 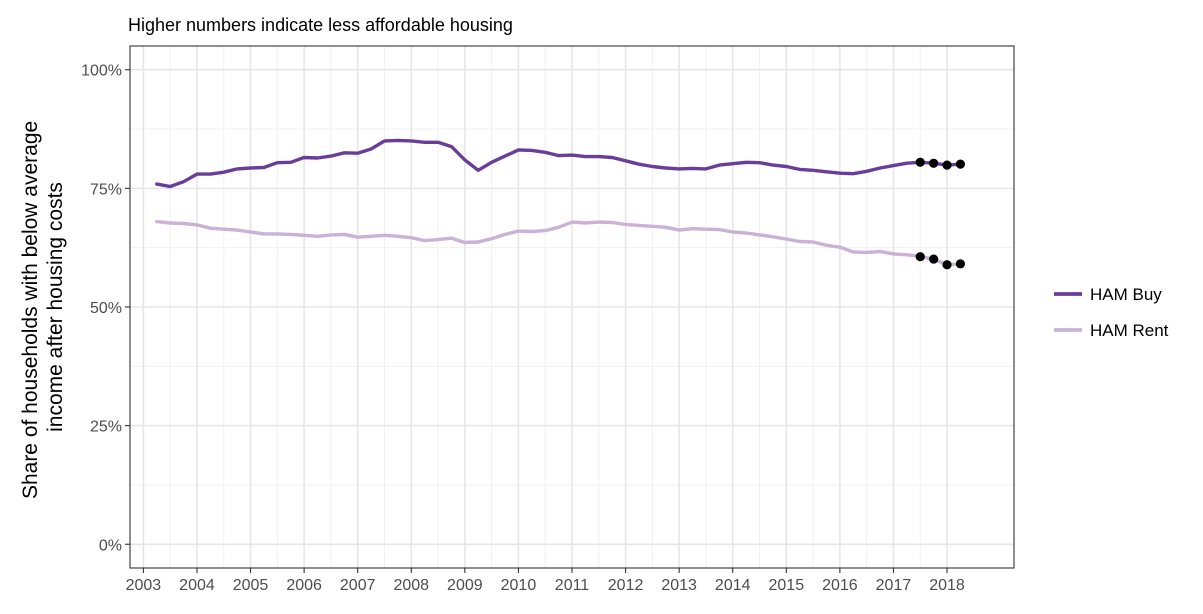 What do you see at coordinates (101, 71) in the screenshot?
I see `y-tick-label: 100%` at bounding box center [101, 71].